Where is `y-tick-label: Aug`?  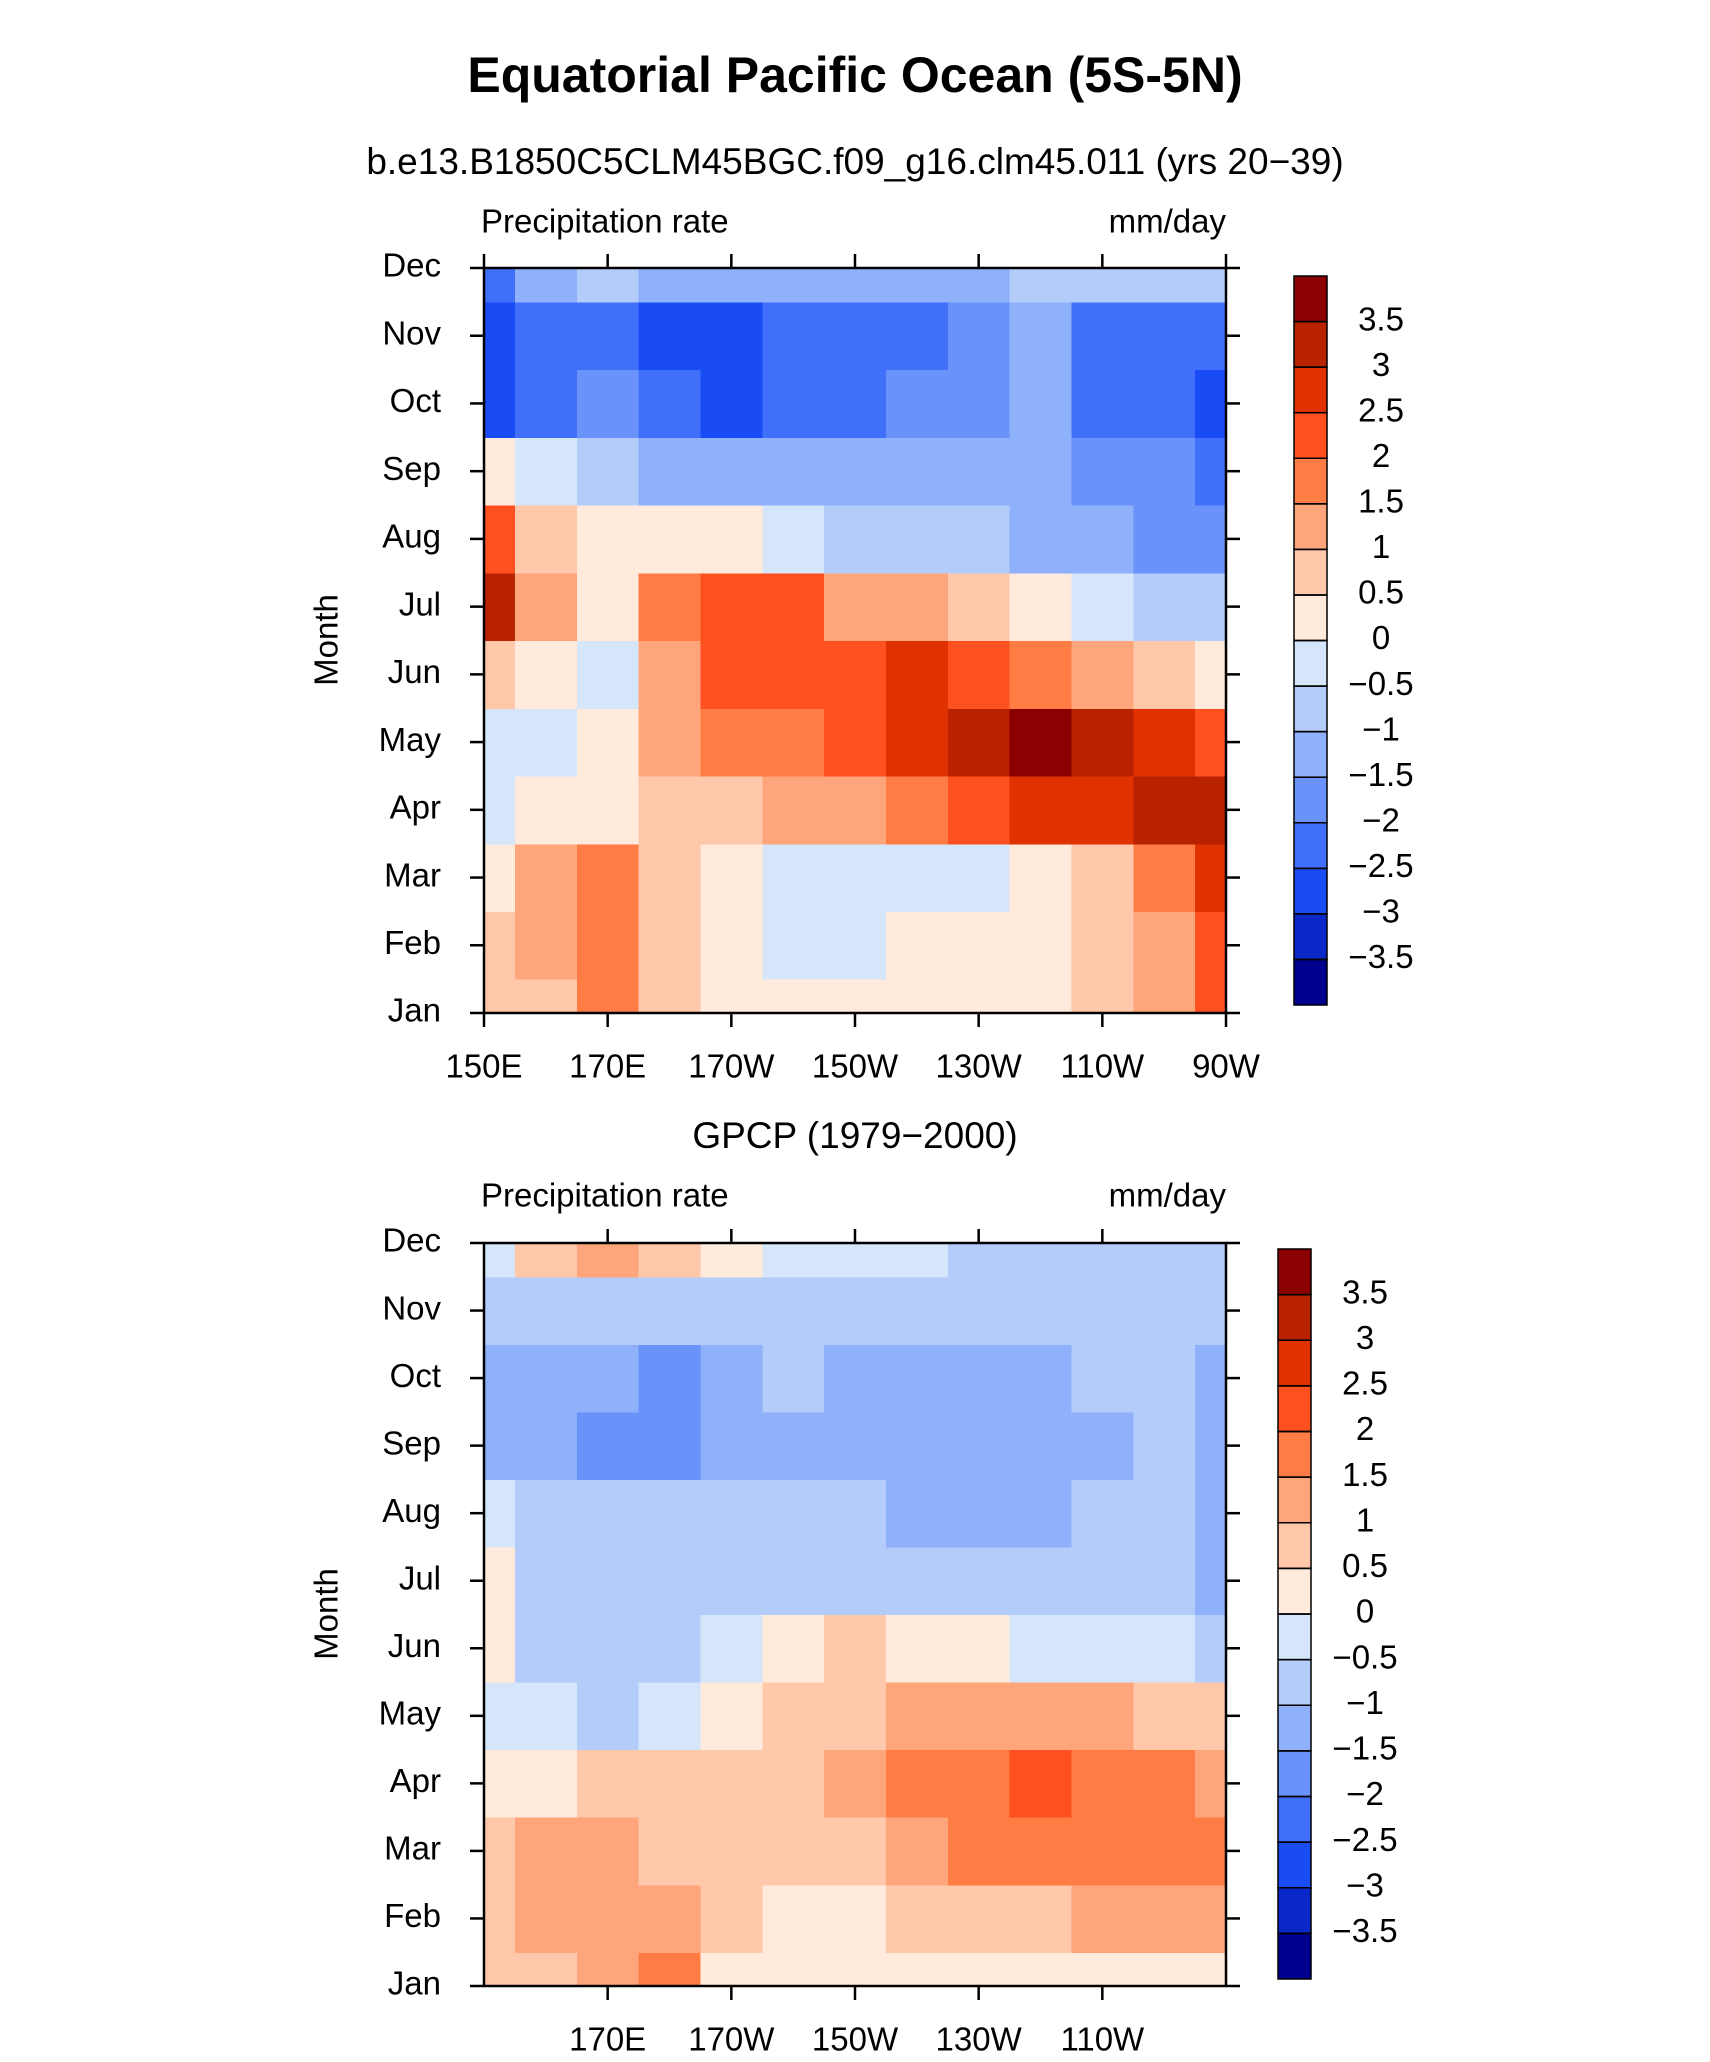 y-tick-label: Aug is located at coordinates (411, 536).